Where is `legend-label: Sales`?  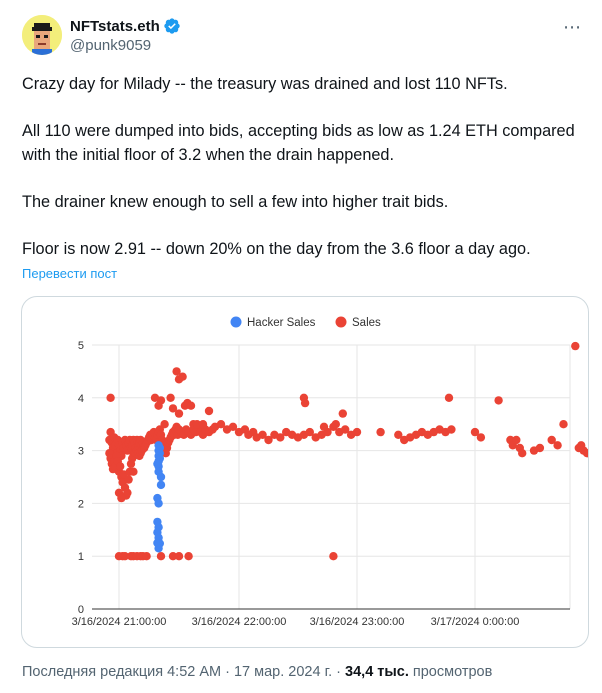 legend-label: Sales is located at coordinates (366, 323).